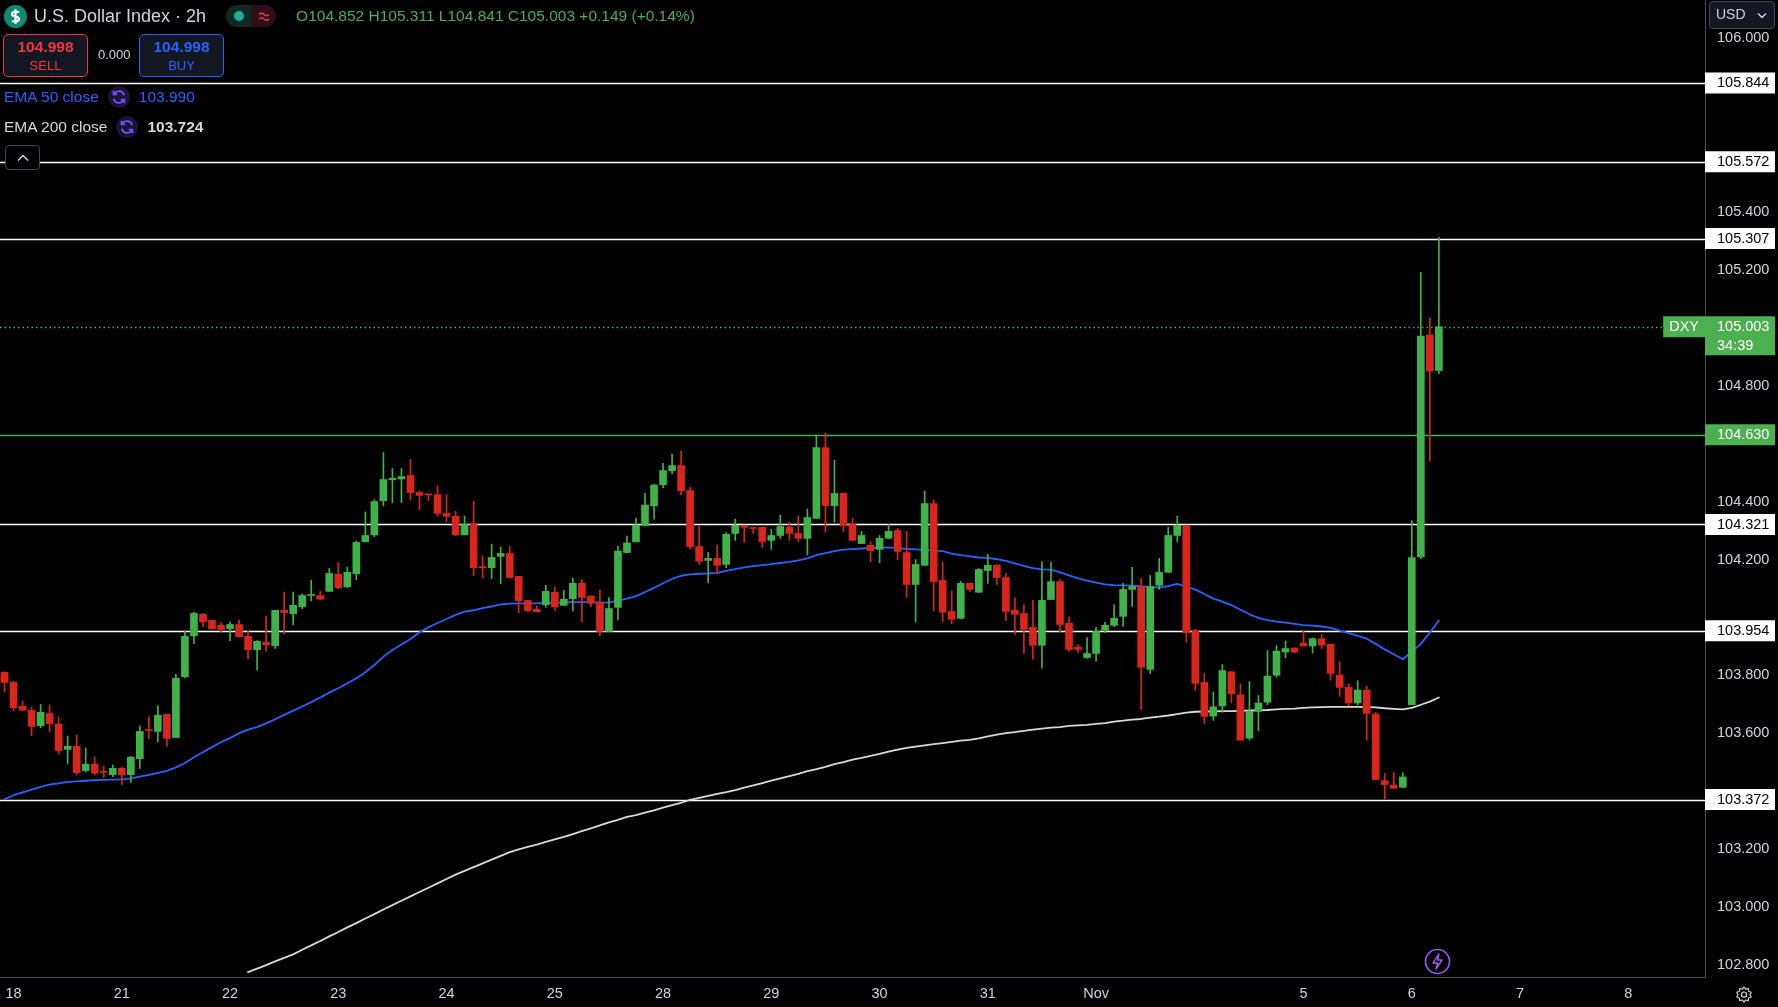 This screenshot has height=1007, width=1778. Describe the element at coordinates (1743, 630) in the screenshot. I see `ref-line-label: 103.954` at that location.